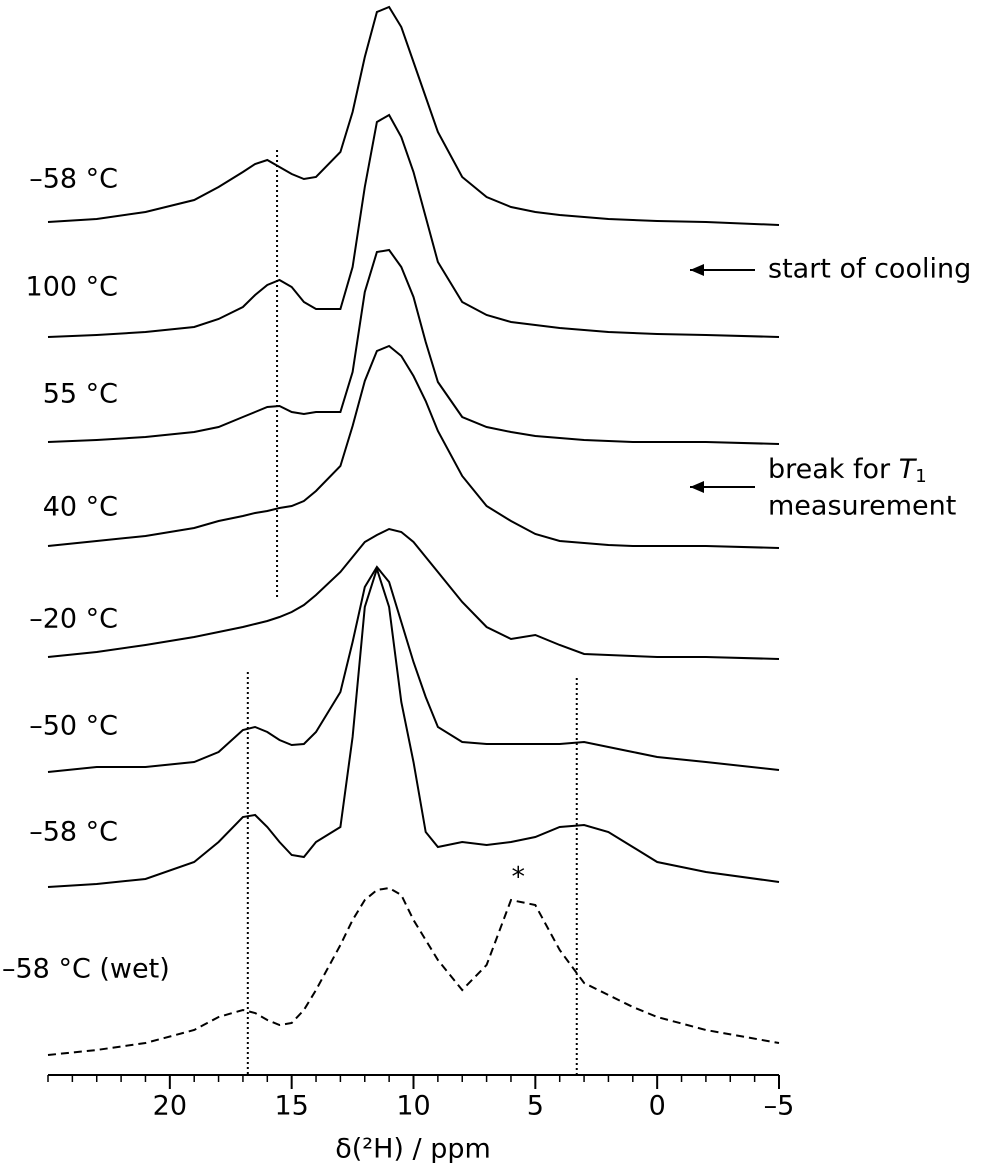  Describe the element at coordinates (413, 1106) in the screenshot. I see `x-tick-label: 10` at that location.